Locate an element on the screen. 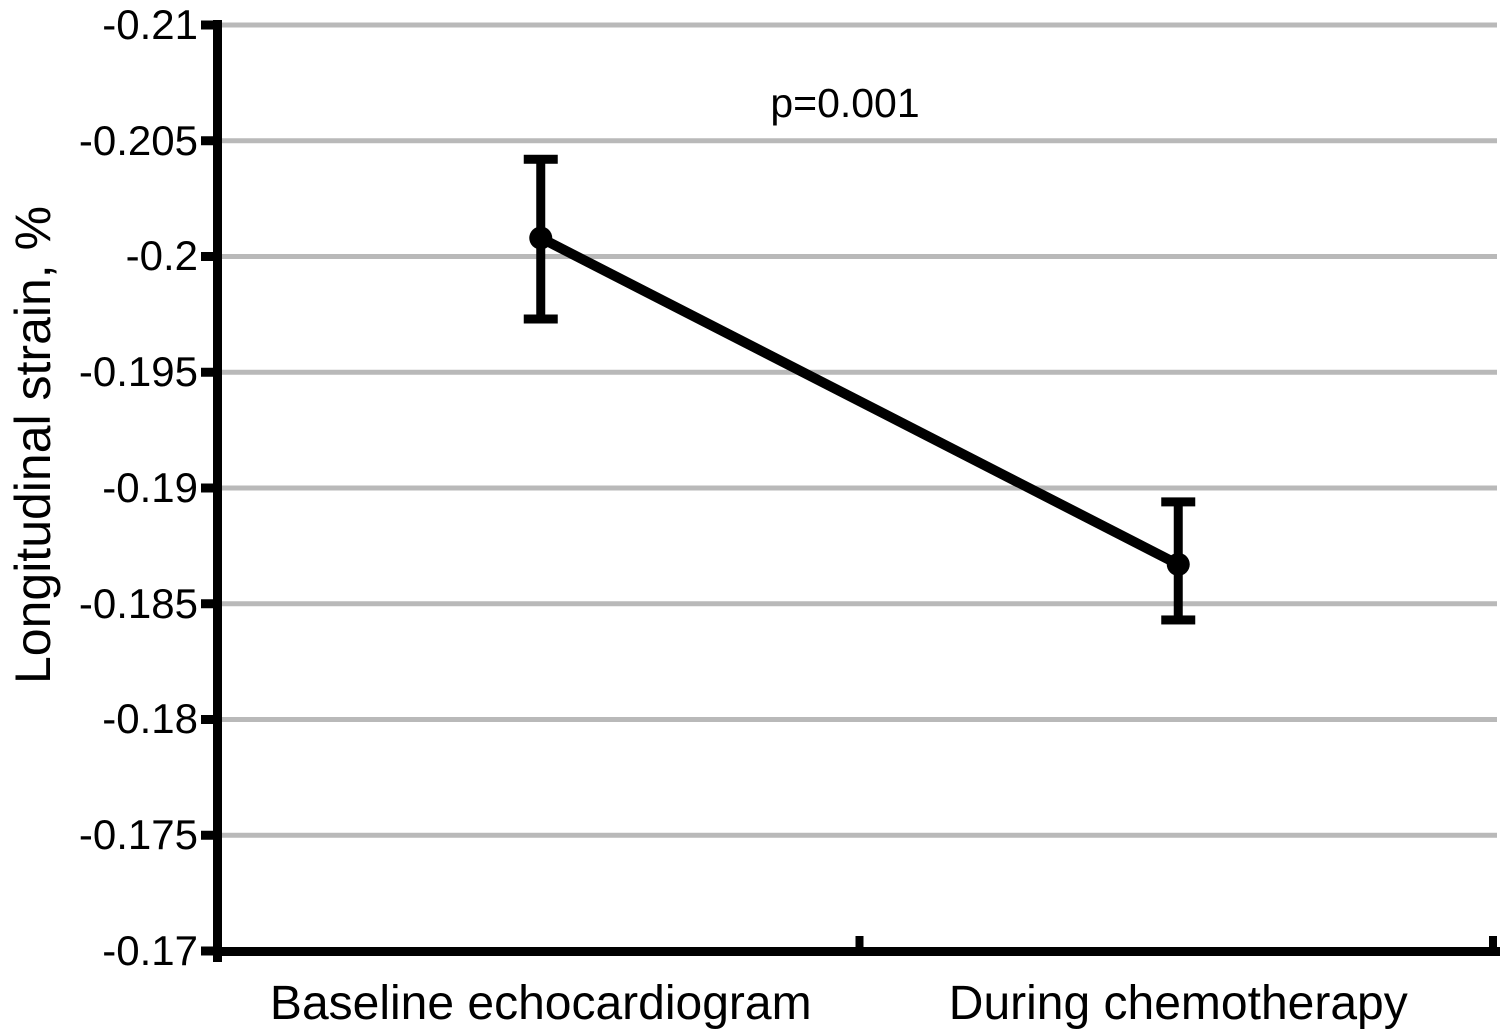 This screenshot has width=1500, height=1035. x-category-label-chemotherapy: During chemotherapy is located at coordinates (1178, 1003).